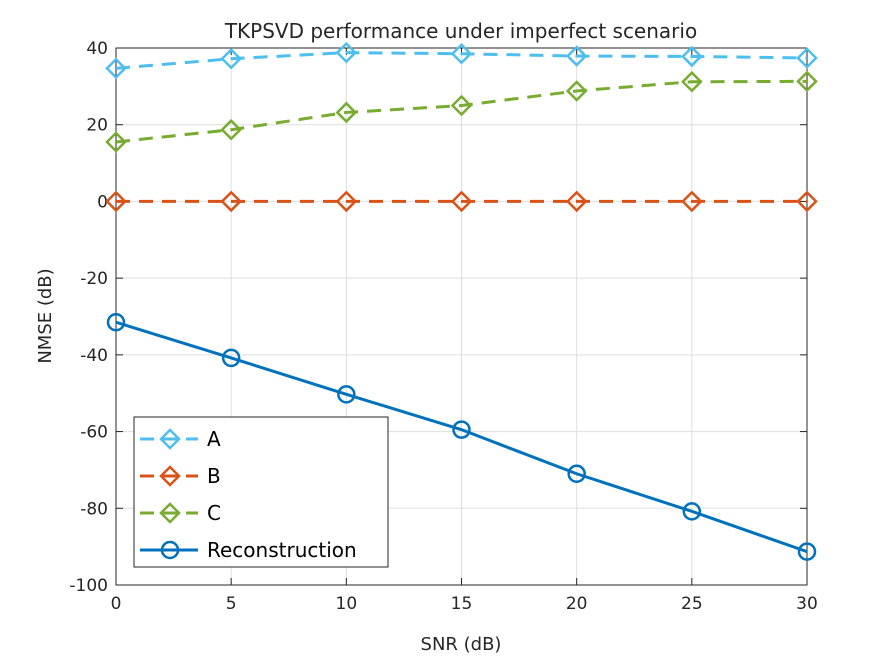 The height and width of the screenshot is (659, 891). What do you see at coordinates (231, 604) in the screenshot?
I see `x-tick-label: 5` at bounding box center [231, 604].